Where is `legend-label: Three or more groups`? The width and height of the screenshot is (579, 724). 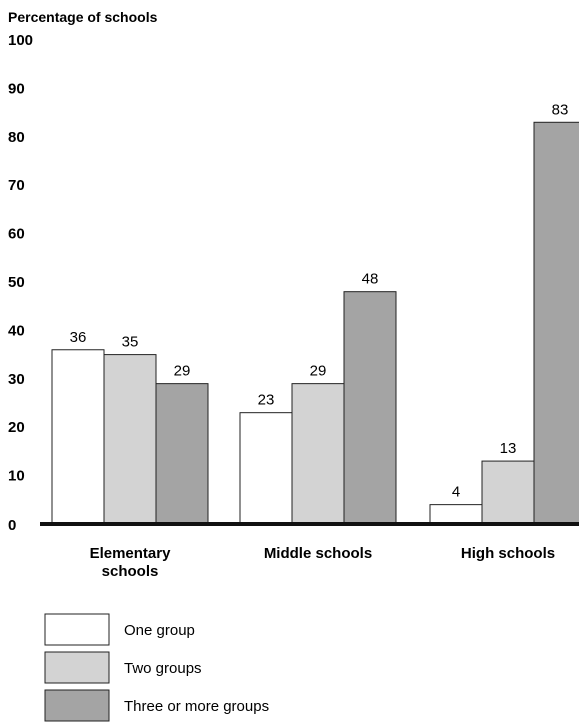
legend-label: Three or more groups is located at coordinates (196, 706).